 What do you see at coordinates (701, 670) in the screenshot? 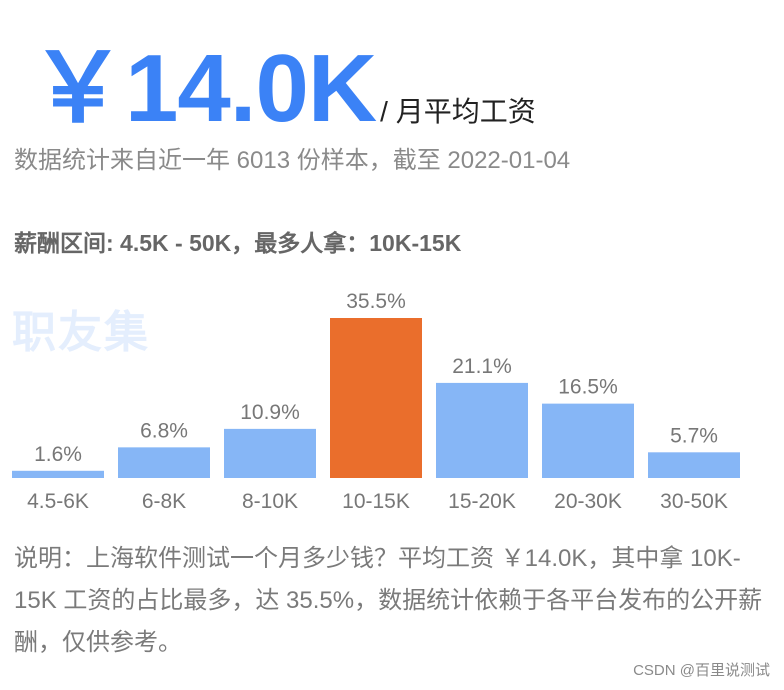
I see `credit-text: CSDN @百里说测试` at bounding box center [701, 670].